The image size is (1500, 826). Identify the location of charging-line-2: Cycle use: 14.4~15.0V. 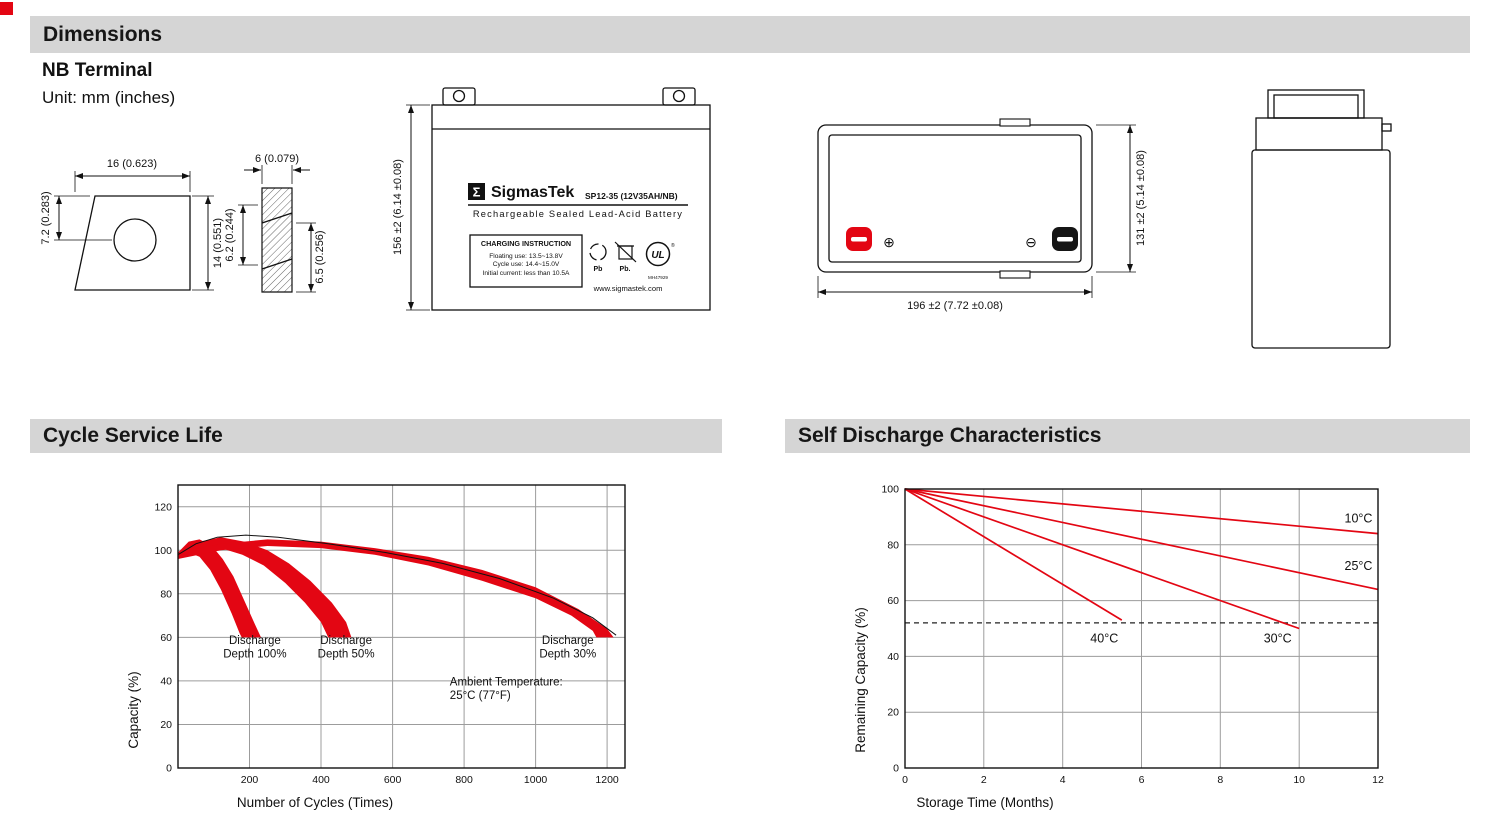
(526, 264).